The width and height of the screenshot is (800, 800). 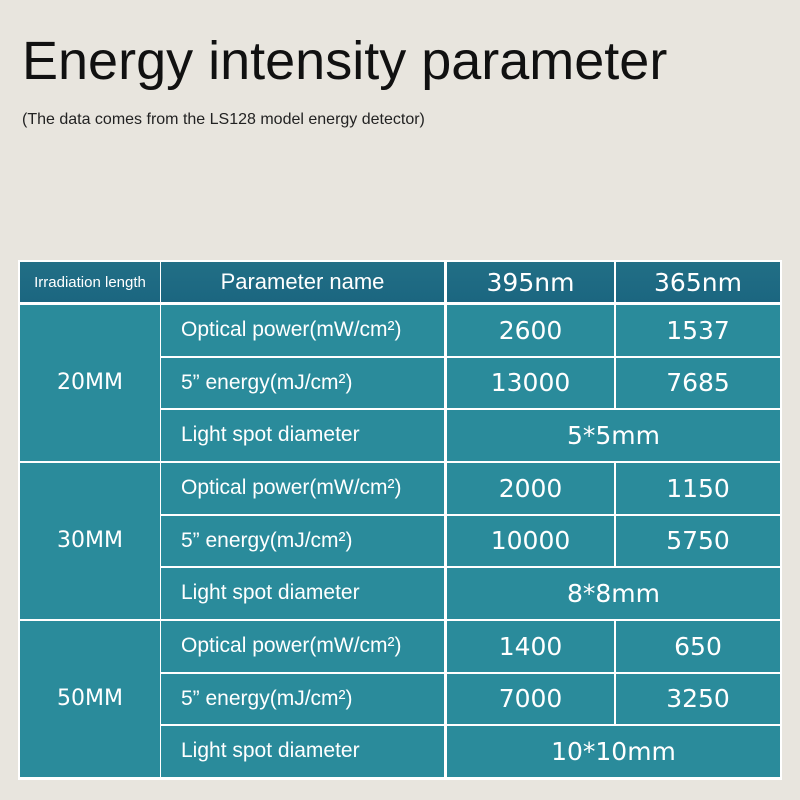 I want to click on value-cell: 1537, so click(x=698, y=330).